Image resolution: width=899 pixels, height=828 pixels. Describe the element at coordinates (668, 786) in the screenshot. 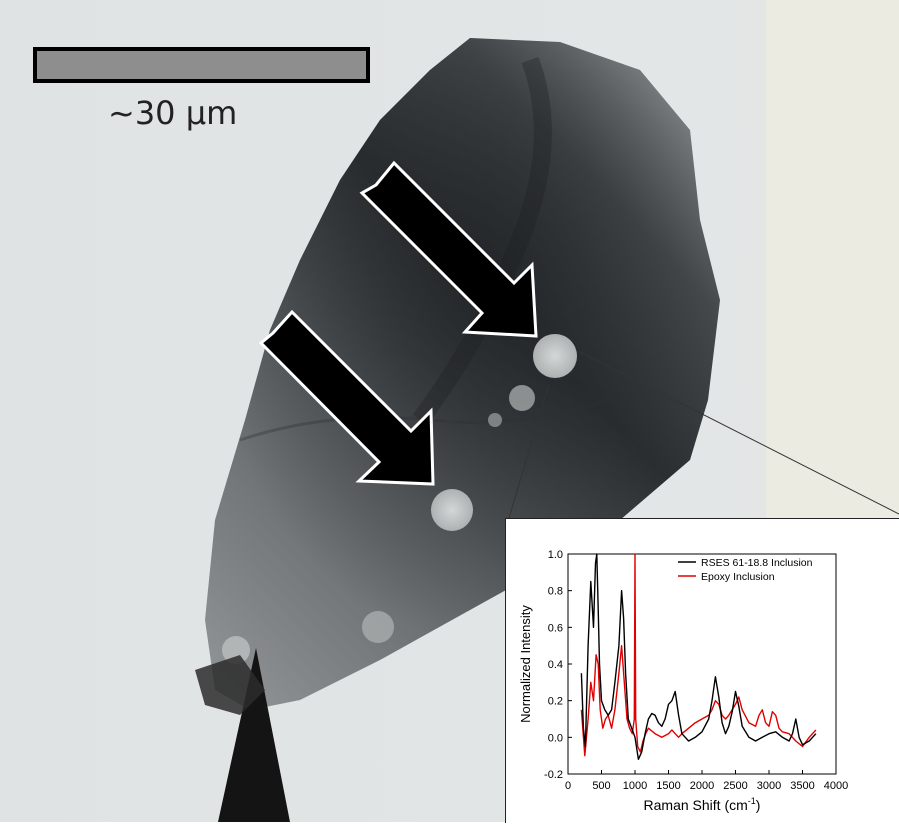

I see `x-tick-label: 1500` at that location.